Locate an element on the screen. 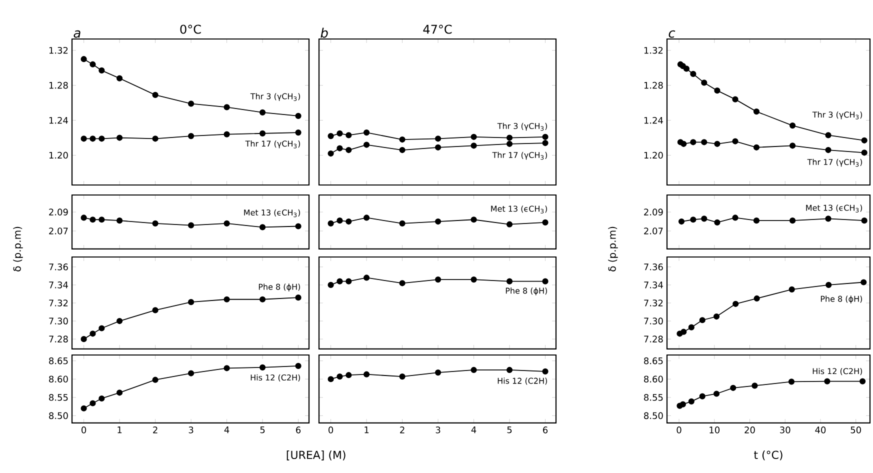  y-tick-label: 8.60 is located at coordinates (653, 379).